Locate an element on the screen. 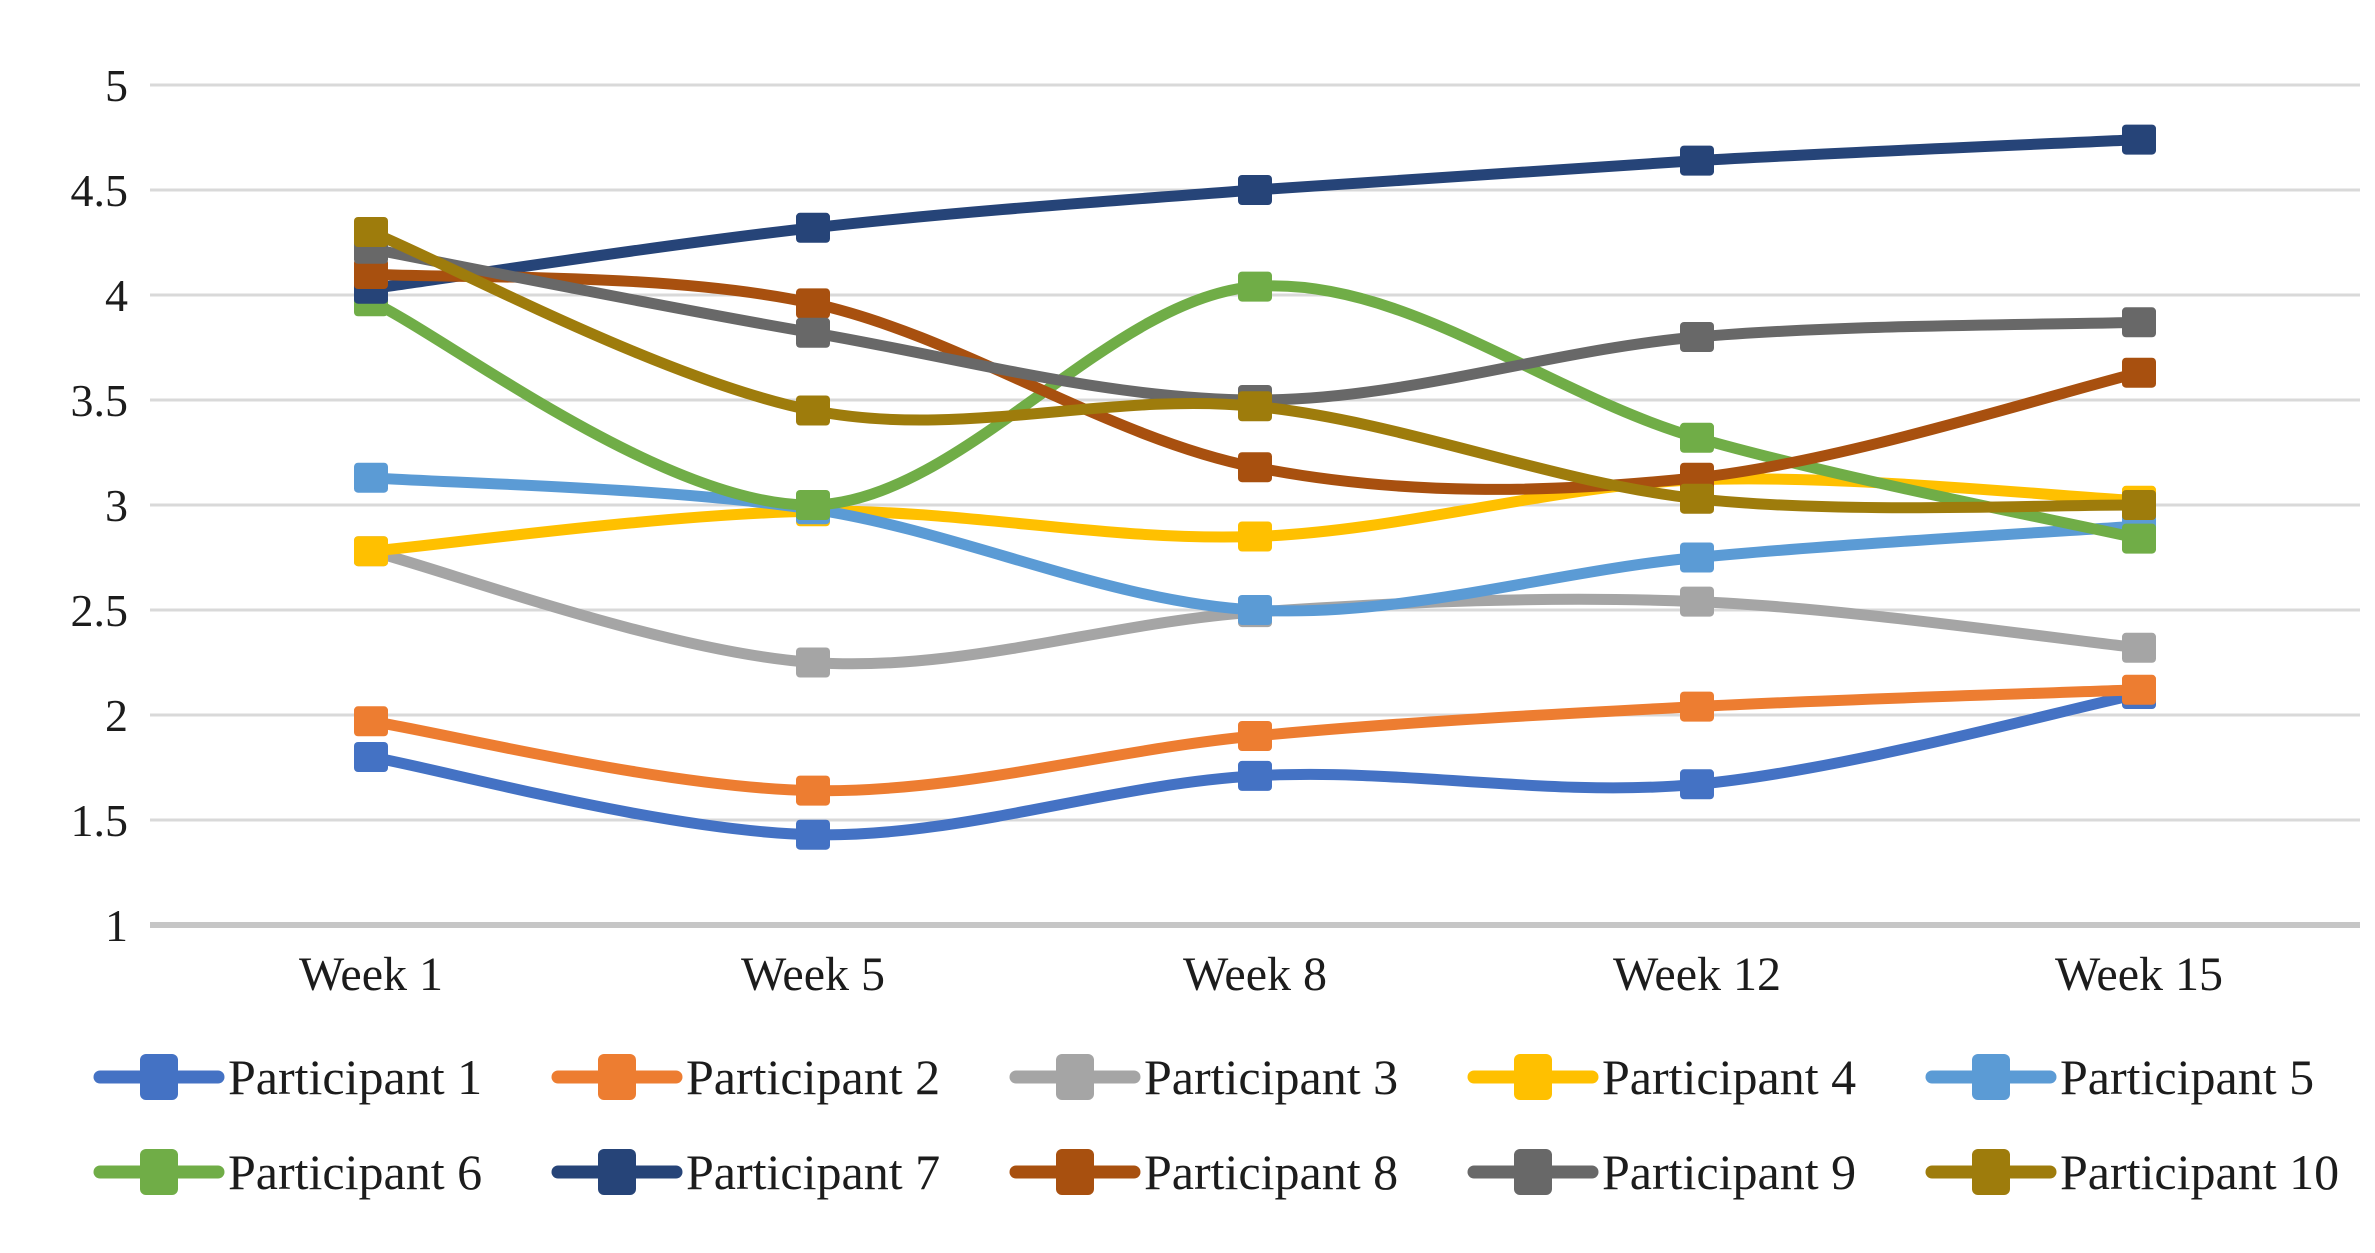 The image size is (2375, 1253). y-tick-label: 4.5 is located at coordinates (100, 190).